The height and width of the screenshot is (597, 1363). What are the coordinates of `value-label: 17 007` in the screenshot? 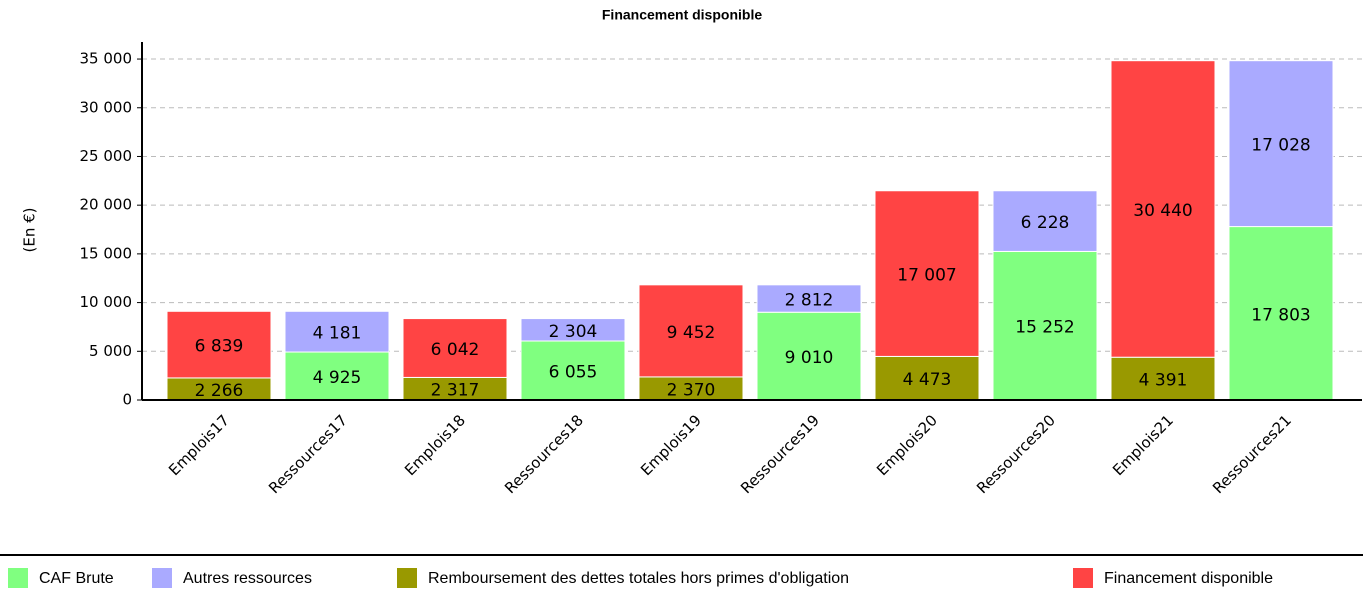 It's located at (926, 276).